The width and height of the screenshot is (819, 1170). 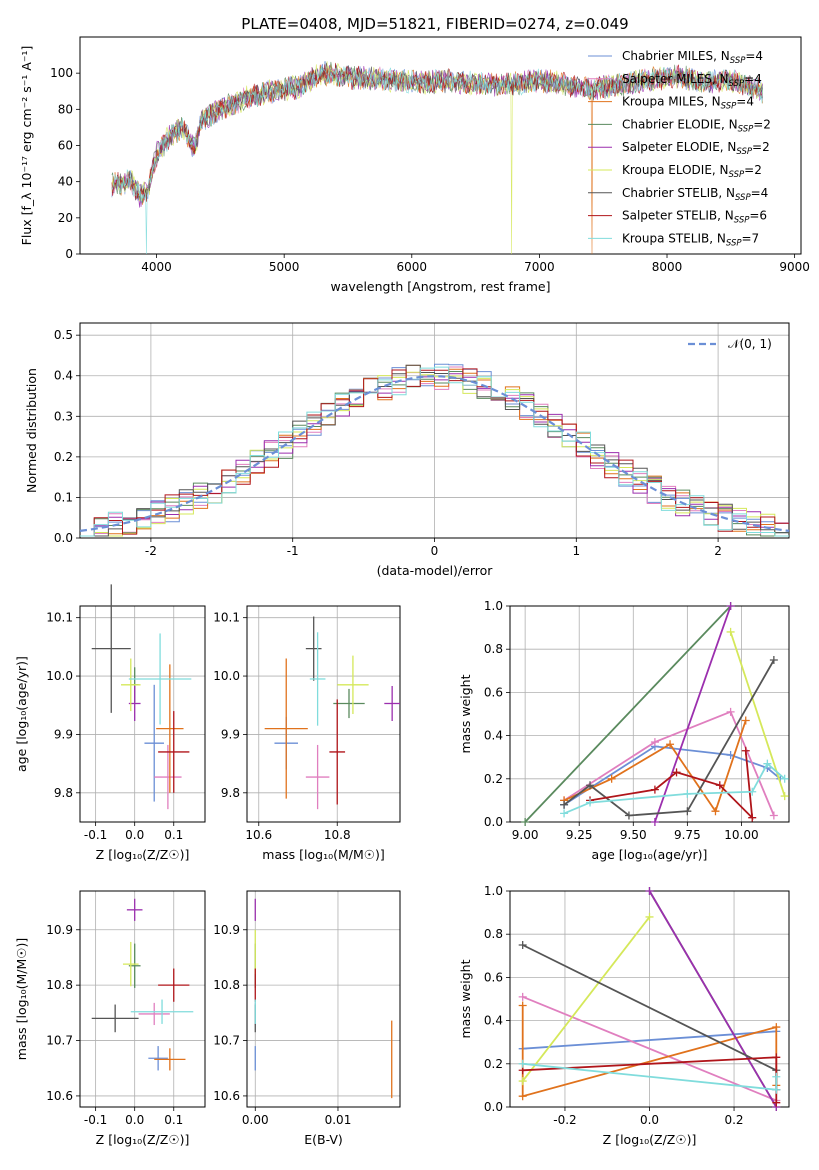 What do you see at coordinates (143, 1139) in the screenshot?
I see `mass-vs-z-xlabel: Z [log₁₀(Z/Z☉)]` at bounding box center [143, 1139].